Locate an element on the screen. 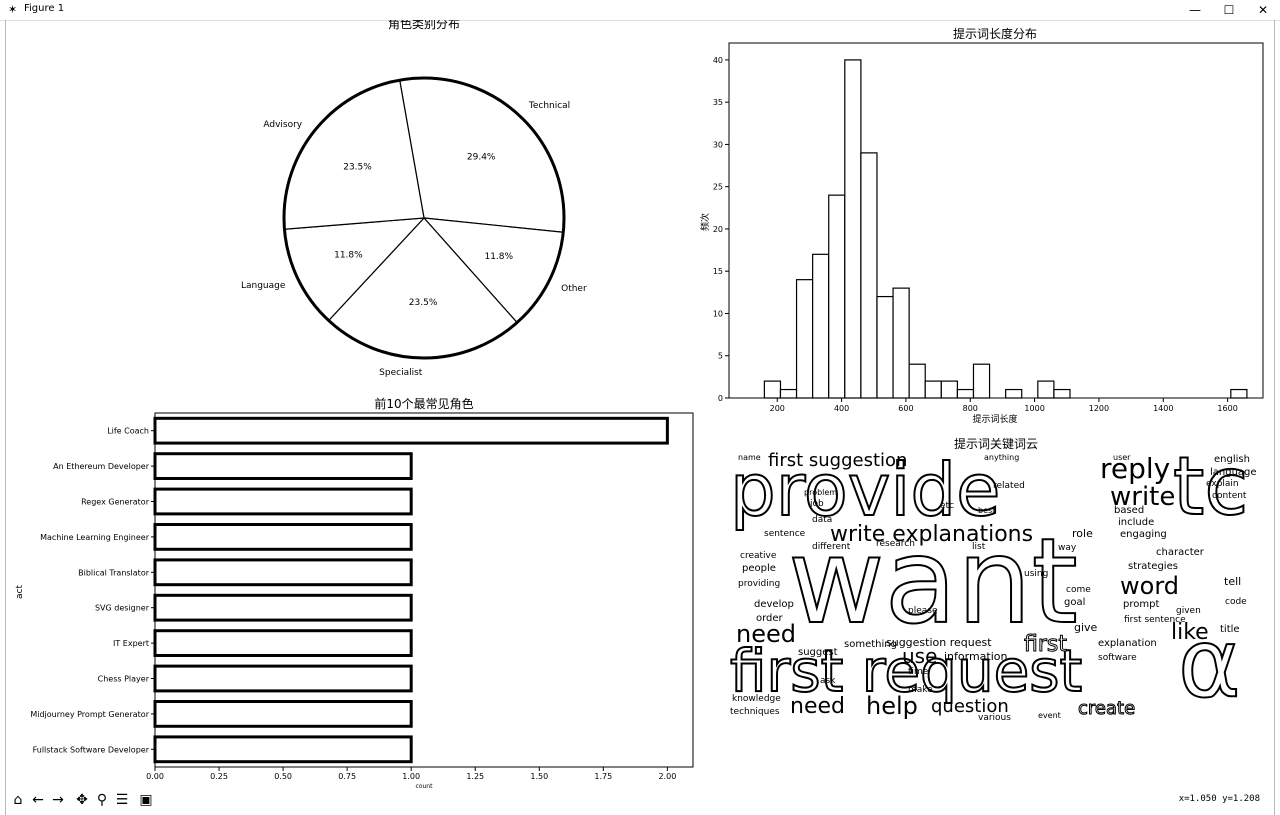 This screenshot has height=815, width=1280. wordcloud-word: write is located at coordinates (1143, 497).